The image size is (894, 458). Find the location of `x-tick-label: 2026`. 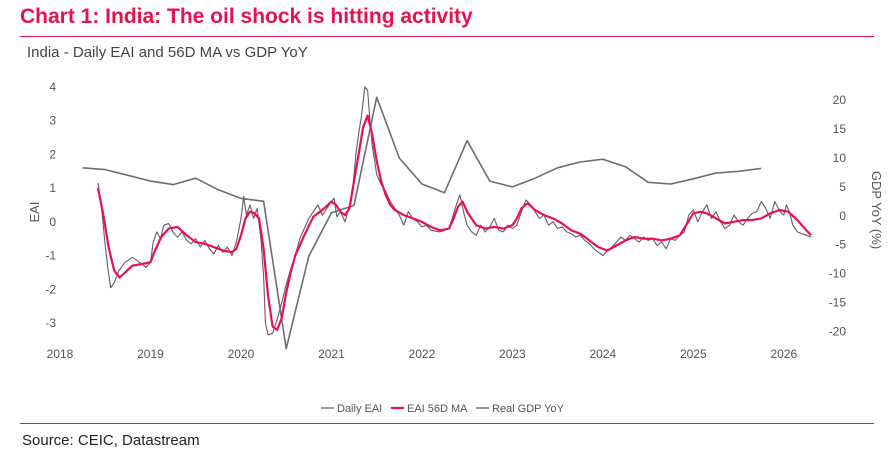

x-tick-label: 2026 is located at coordinates (783, 354).